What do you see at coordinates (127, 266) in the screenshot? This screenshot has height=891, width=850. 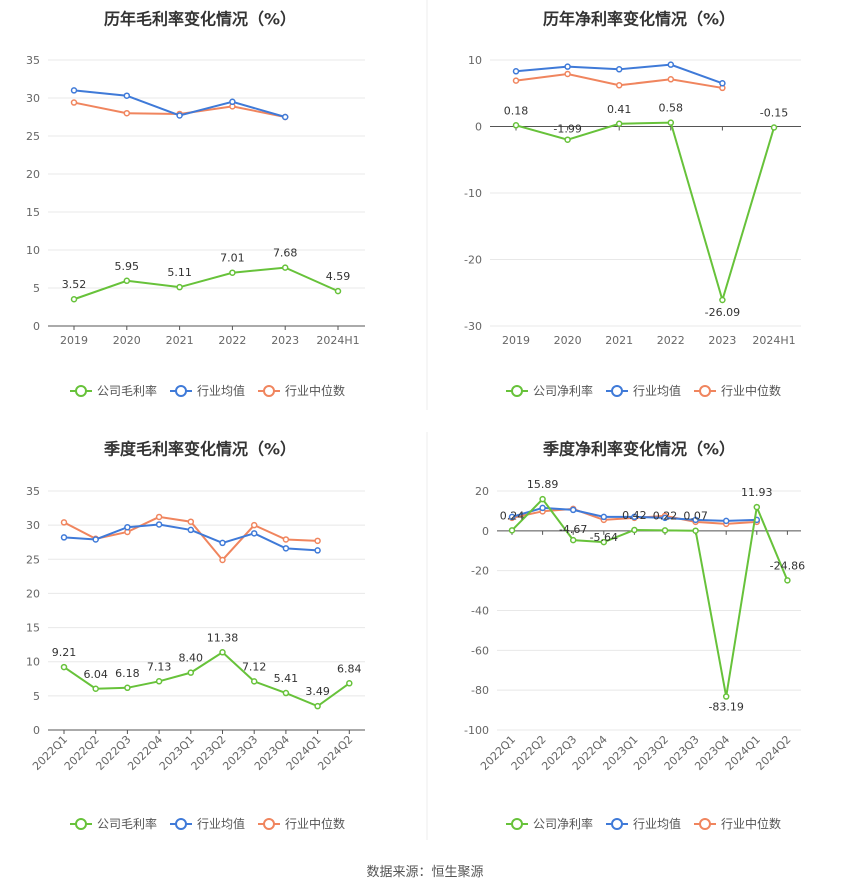 I see `data-label: 5.95` at bounding box center [127, 266].